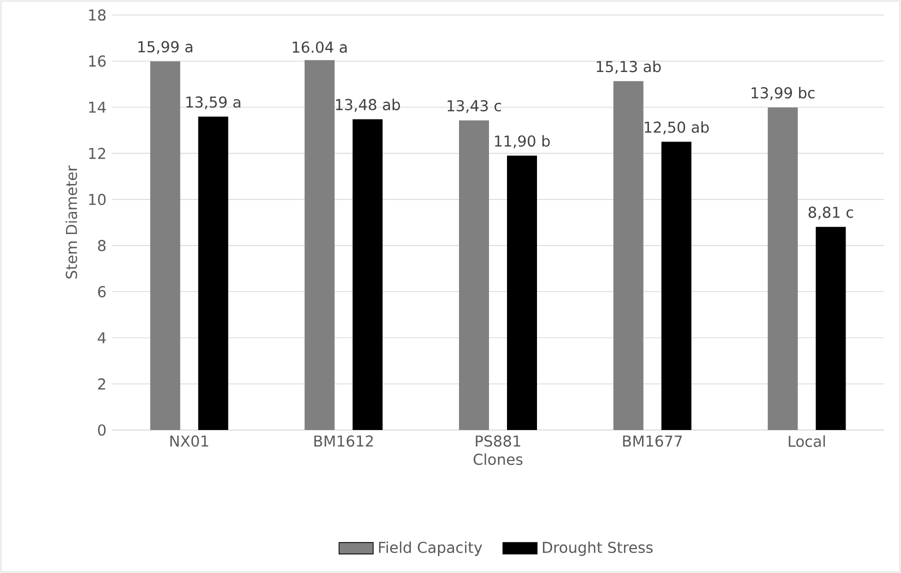  What do you see at coordinates (102, 384) in the screenshot?
I see `y-tick-label: 2` at bounding box center [102, 384].